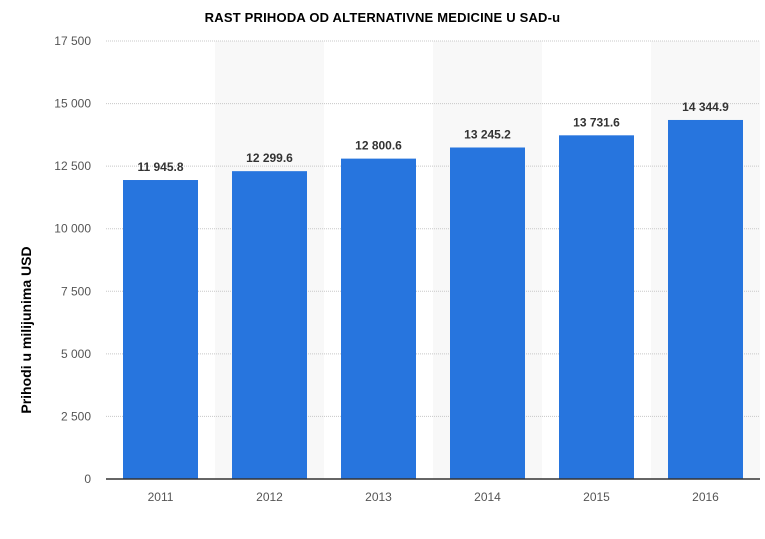 The height and width of the screenshot is (539, 765). What do you see at coordinates (705, 497) in the screenshot?
I see `x-tick-label: 2016` at bounding box center [705, 497].